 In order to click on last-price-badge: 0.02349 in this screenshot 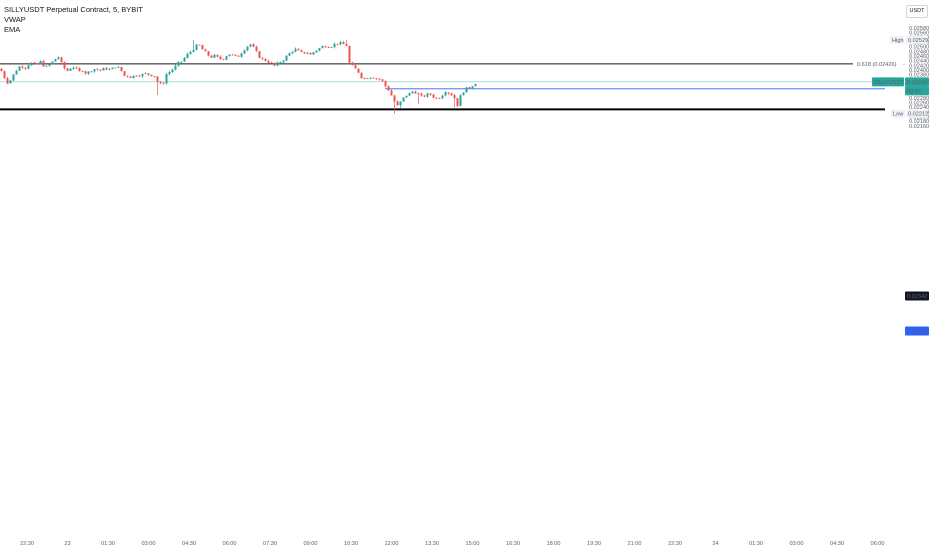, I will do `click(917, 82)`.